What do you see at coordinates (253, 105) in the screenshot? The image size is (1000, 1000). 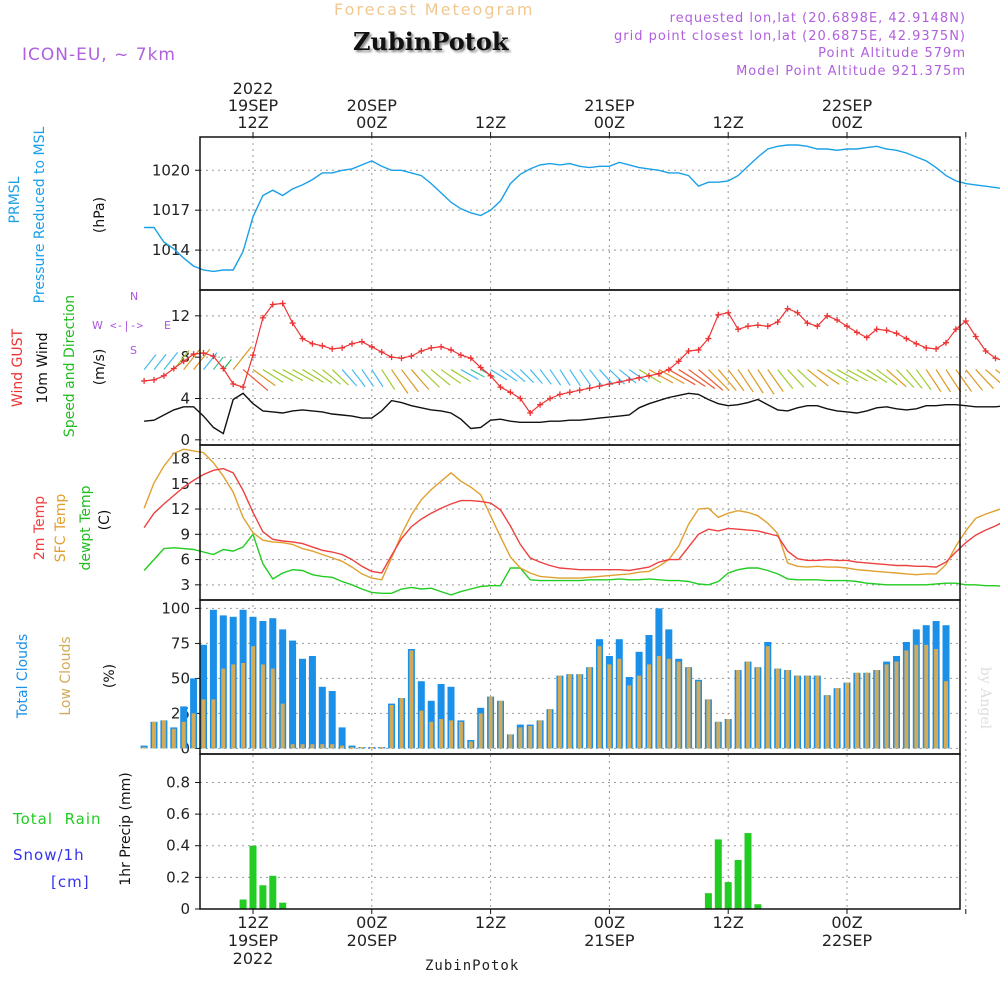 I see `time-label-top: 19SEP` at bounding box center [253, 105].